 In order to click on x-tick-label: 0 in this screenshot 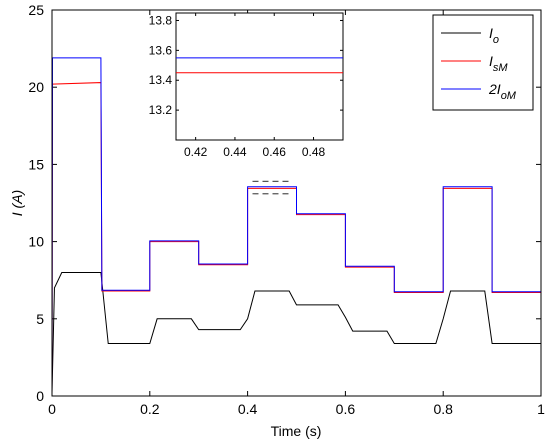, I will do `click(52, 409)`.